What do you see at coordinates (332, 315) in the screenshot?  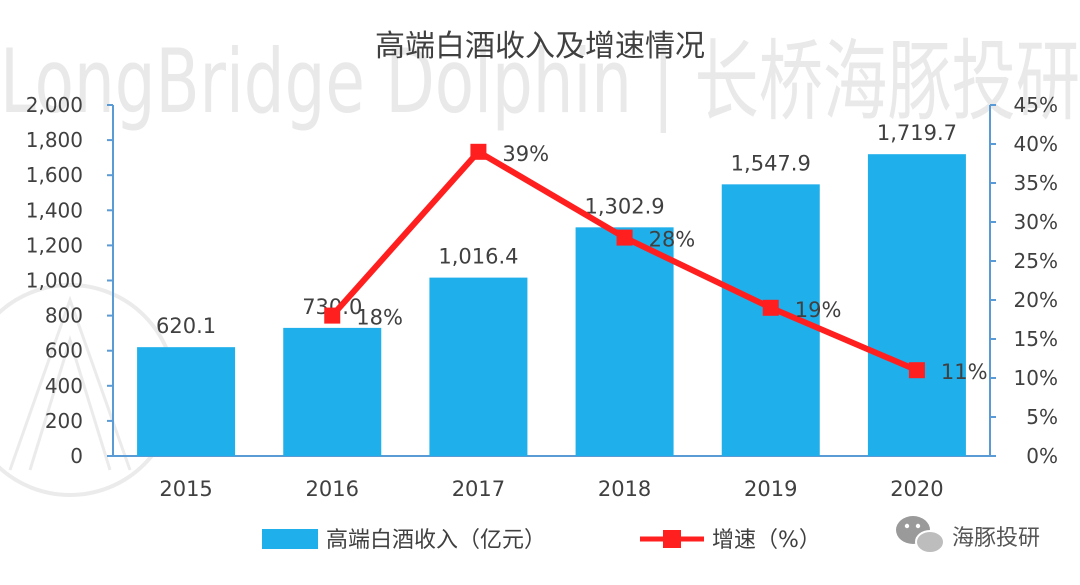 I see `growth-marker-2016` at bounding box center [332, 315].